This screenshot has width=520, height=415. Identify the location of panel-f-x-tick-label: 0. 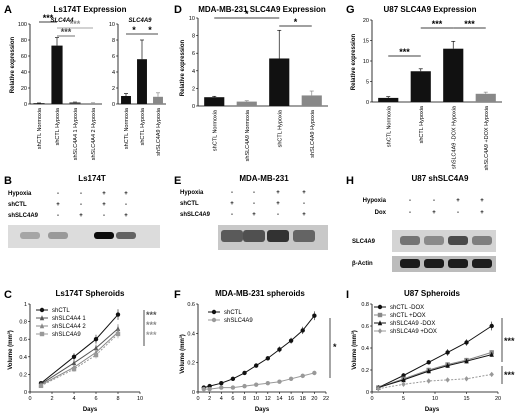
(197, 399).